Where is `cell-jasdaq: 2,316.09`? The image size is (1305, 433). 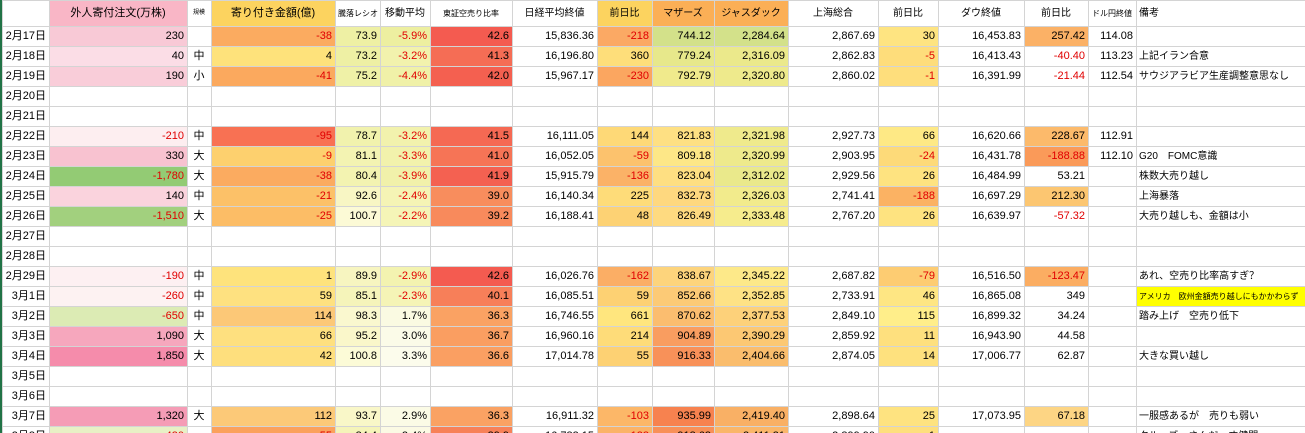 cell-jasdaq: 2,316.09 is located at coordinates (751, 56).